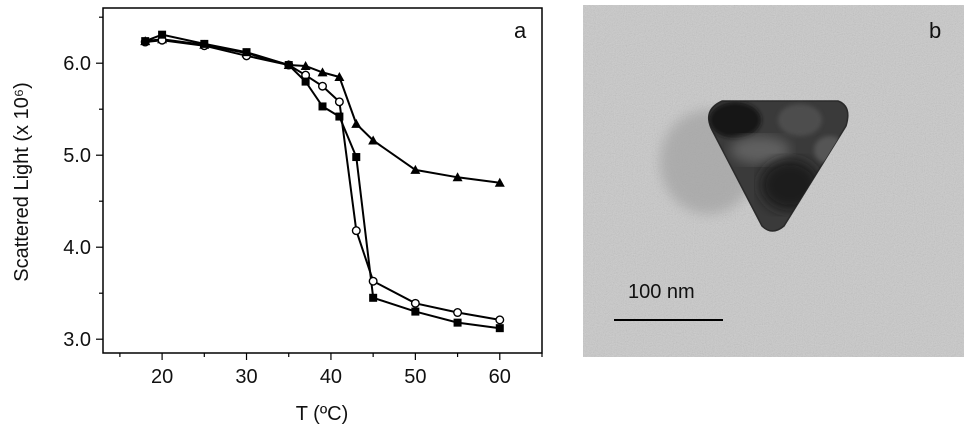  I want to click on particle-contrast, so click(777, 156).